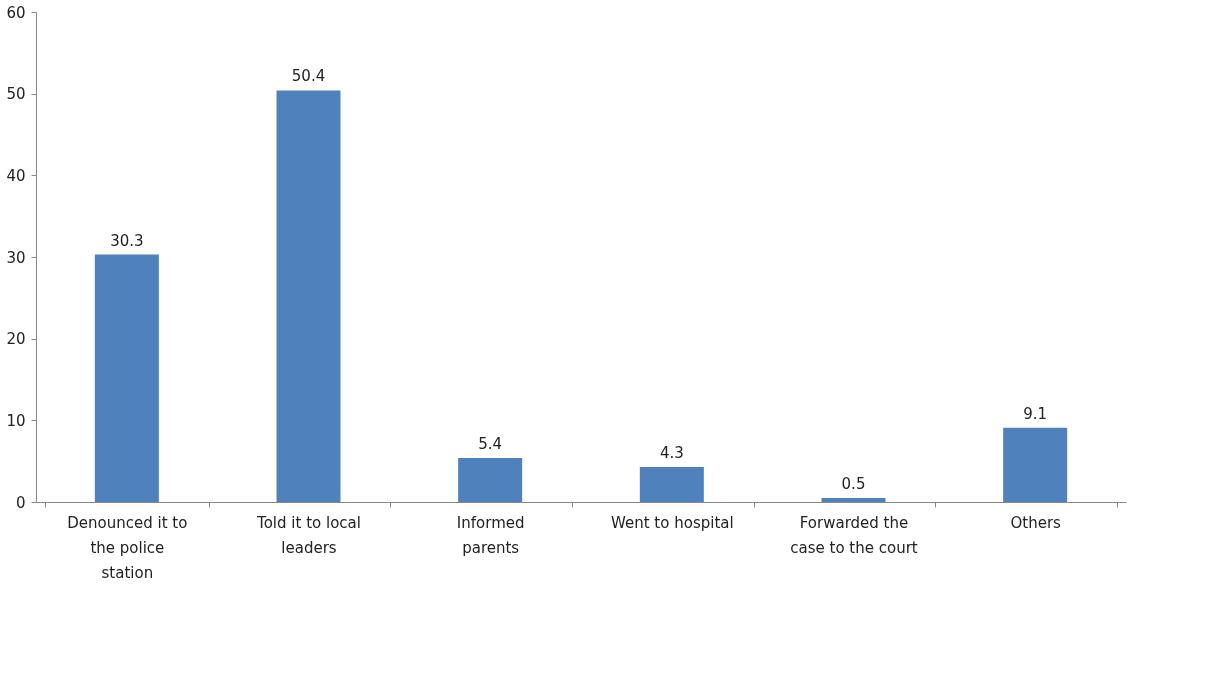 The width and height of the screenshot is (1217, 677). I want to click on x-tick-label: Told it to local leaders, so click(308, 535).